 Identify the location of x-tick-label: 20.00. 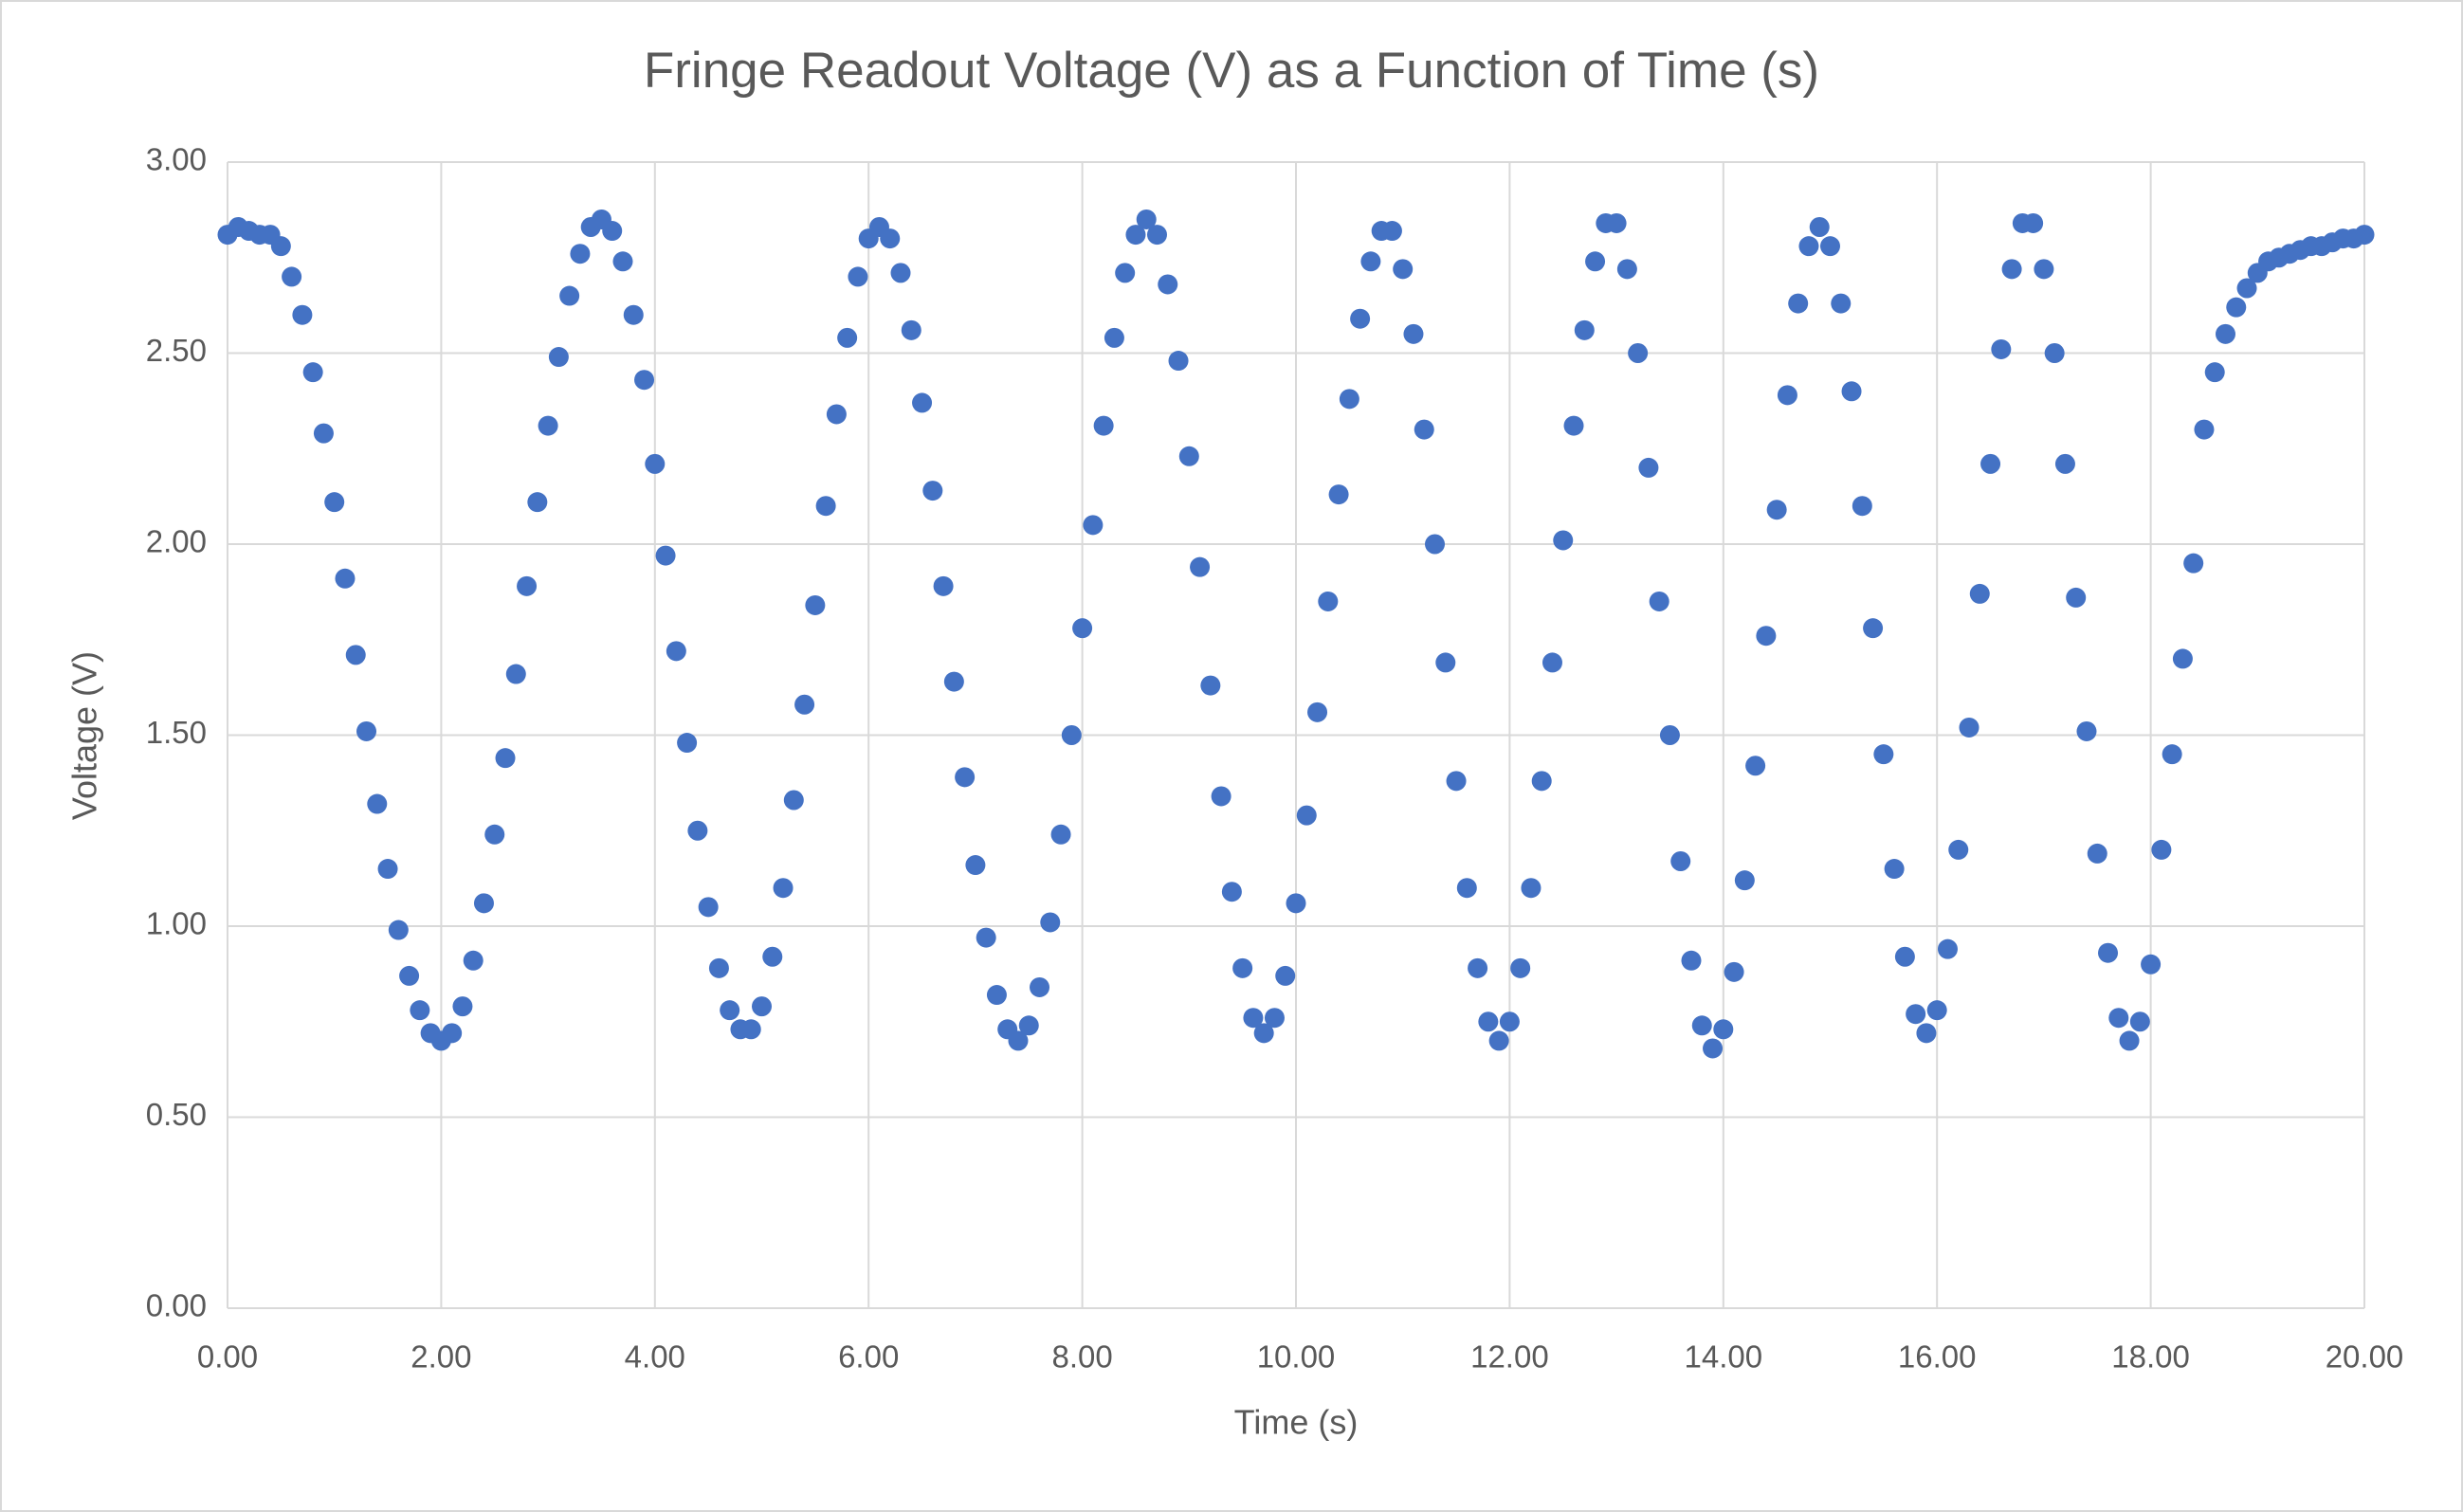
(2365, 1357).